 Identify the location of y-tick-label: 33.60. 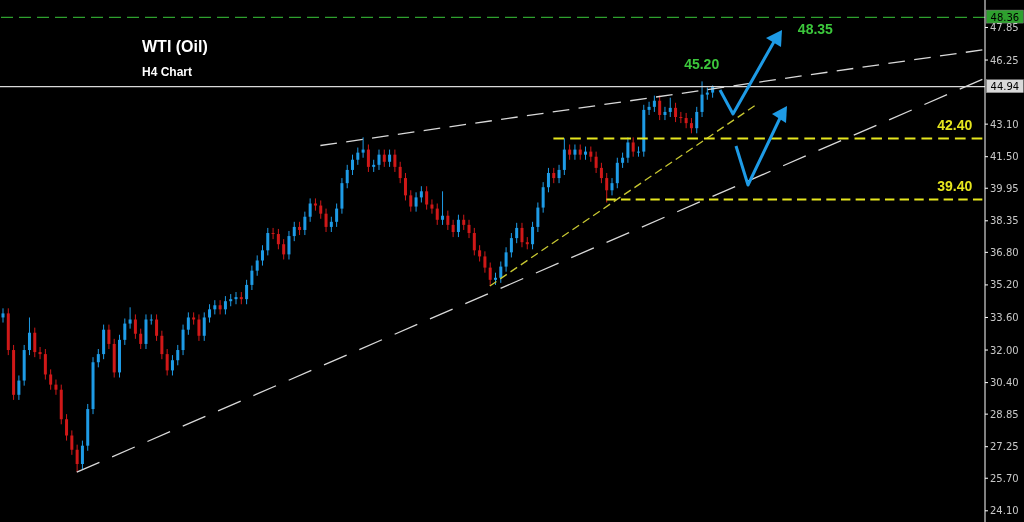
(1004, 318).